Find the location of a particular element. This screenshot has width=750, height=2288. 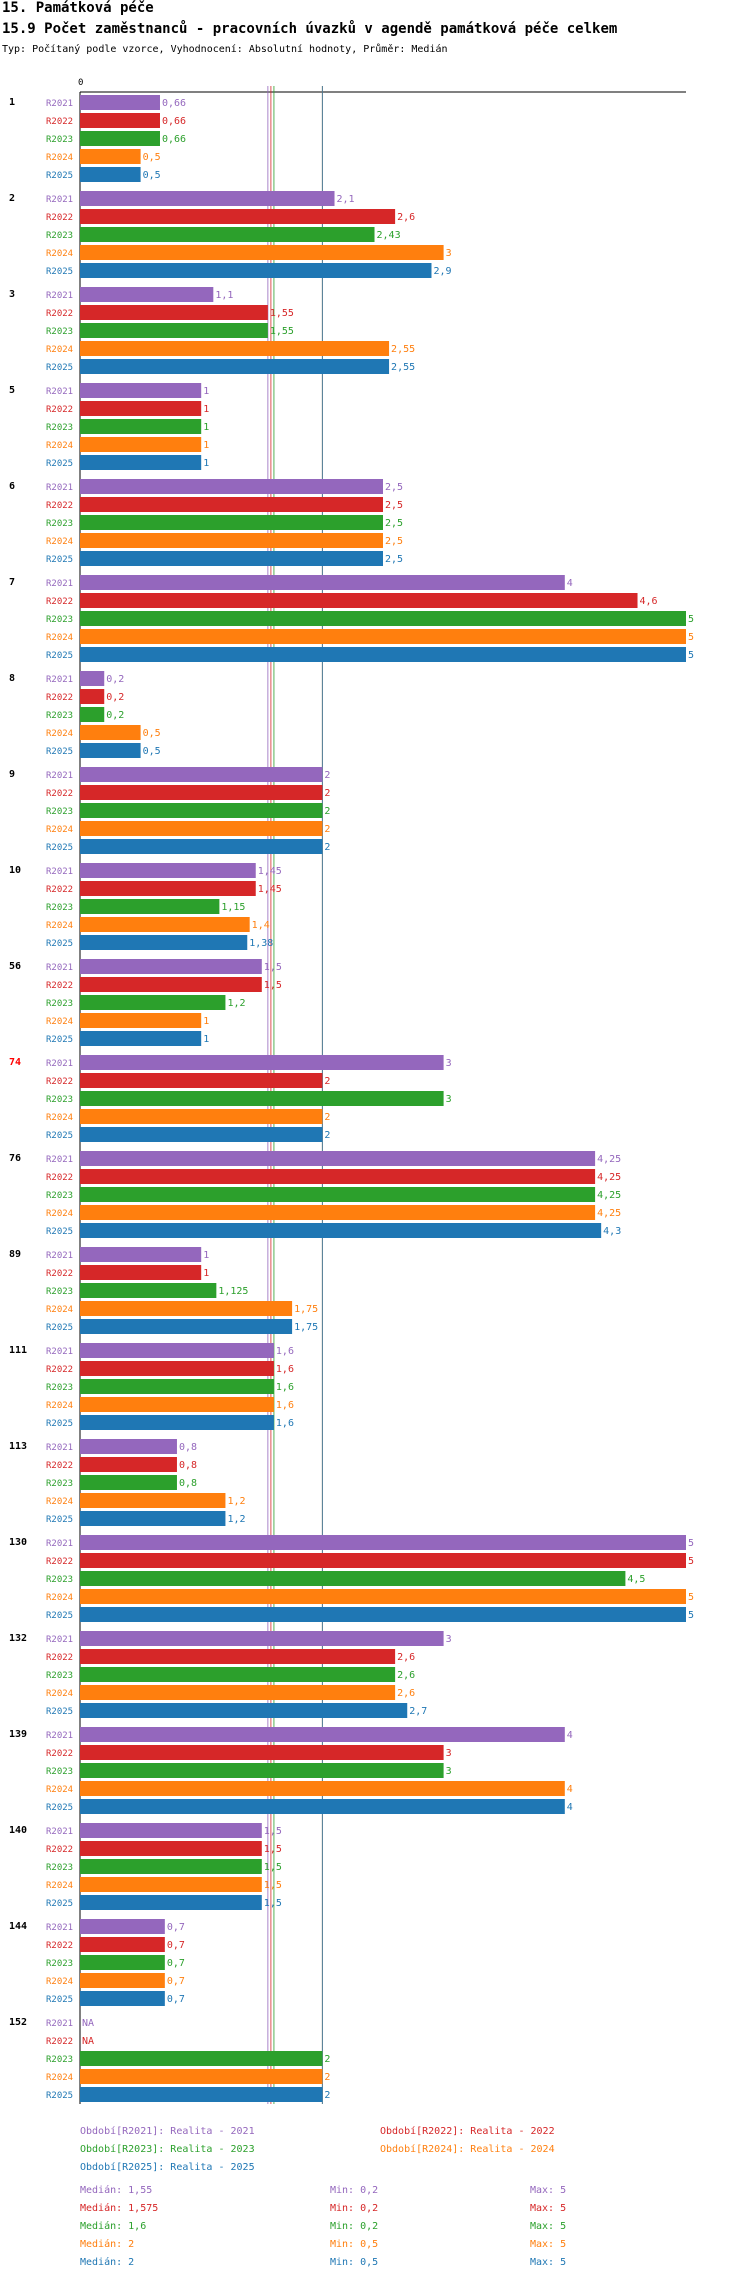

value-label-140-r2025: 1,5 is located at coordinates (273, 1903).